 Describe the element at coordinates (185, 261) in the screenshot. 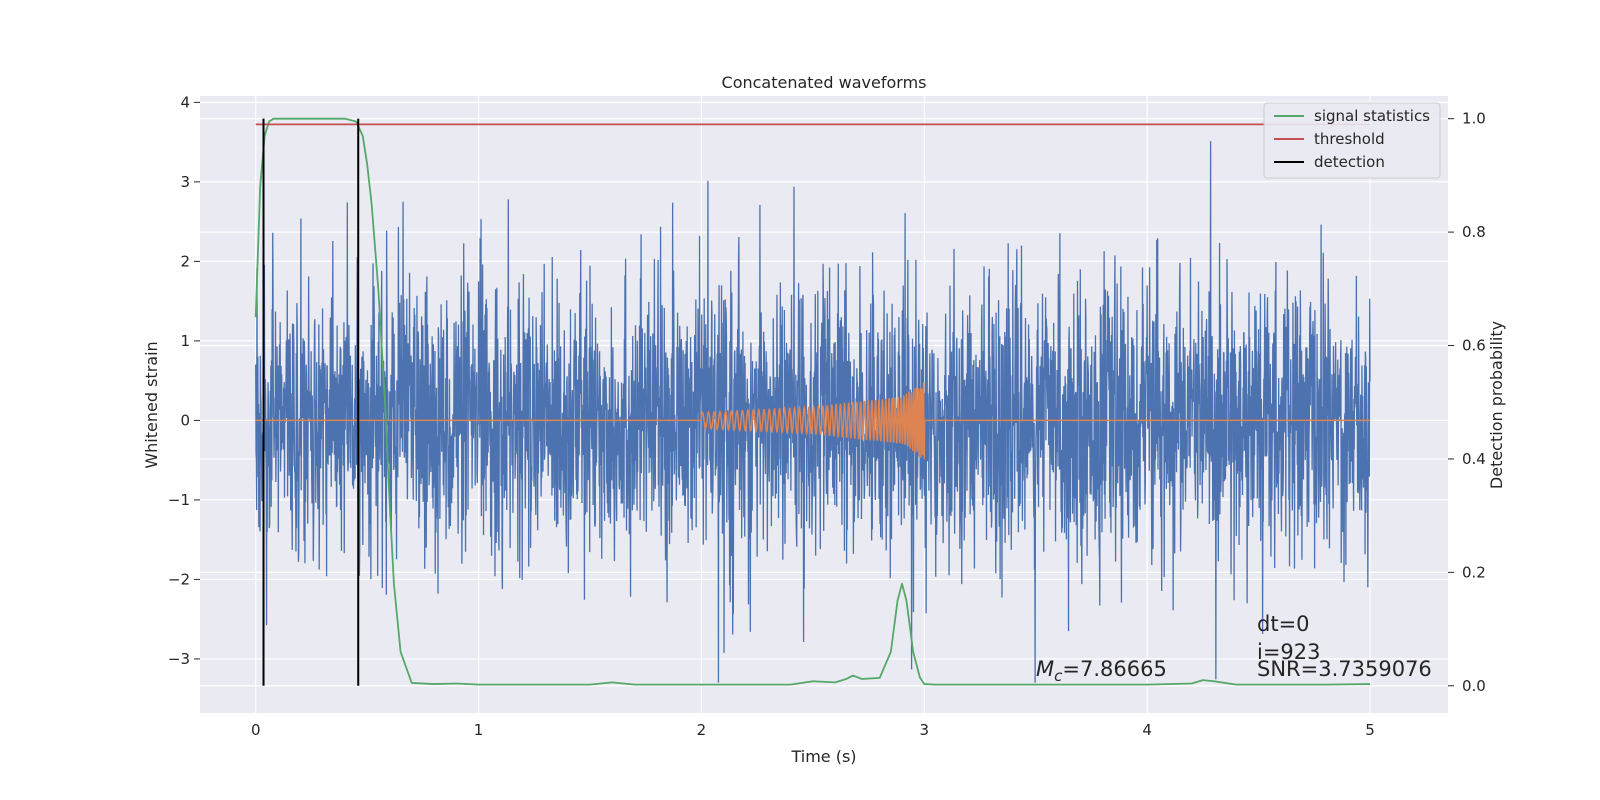

I see `y-tick-label: 2` at that location.